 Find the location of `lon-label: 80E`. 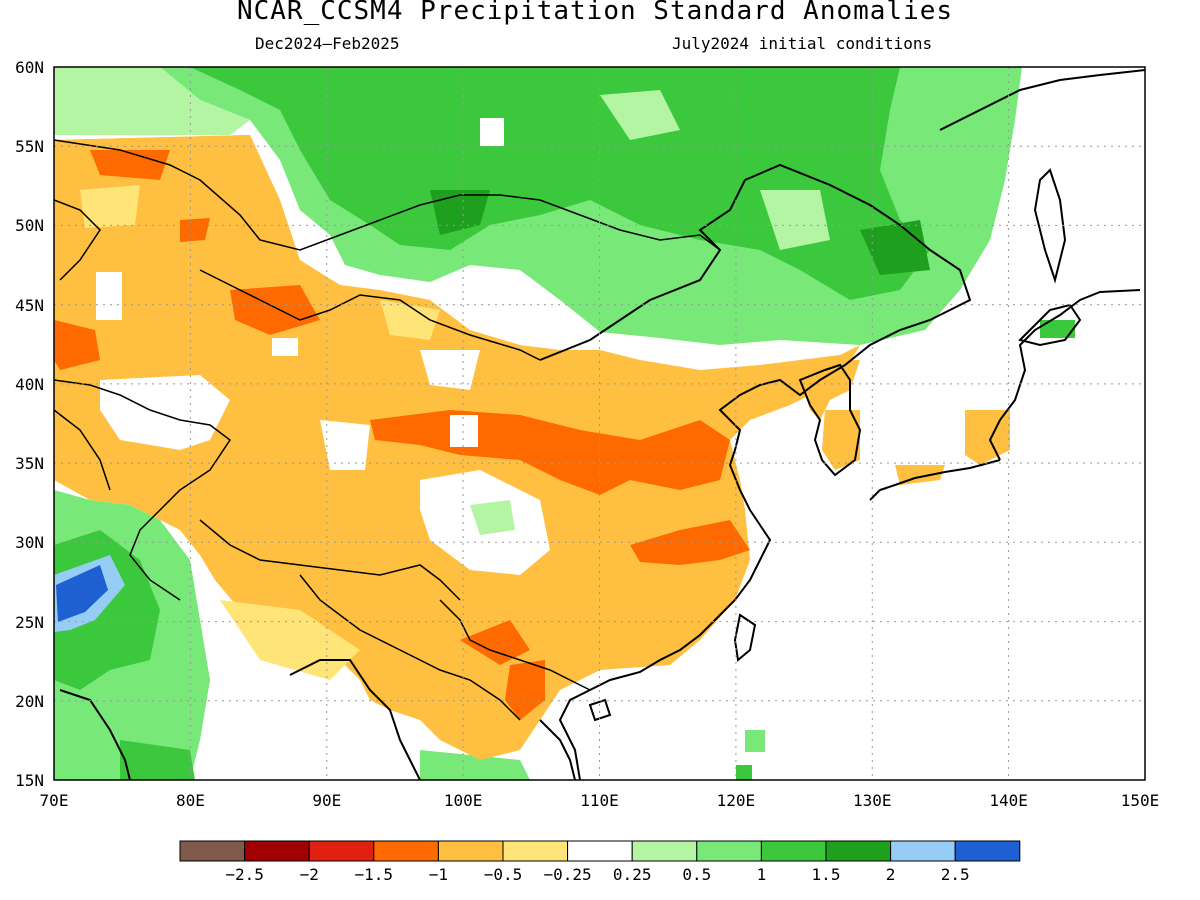

lon-label: 80E is located at coordinates (190, 800).